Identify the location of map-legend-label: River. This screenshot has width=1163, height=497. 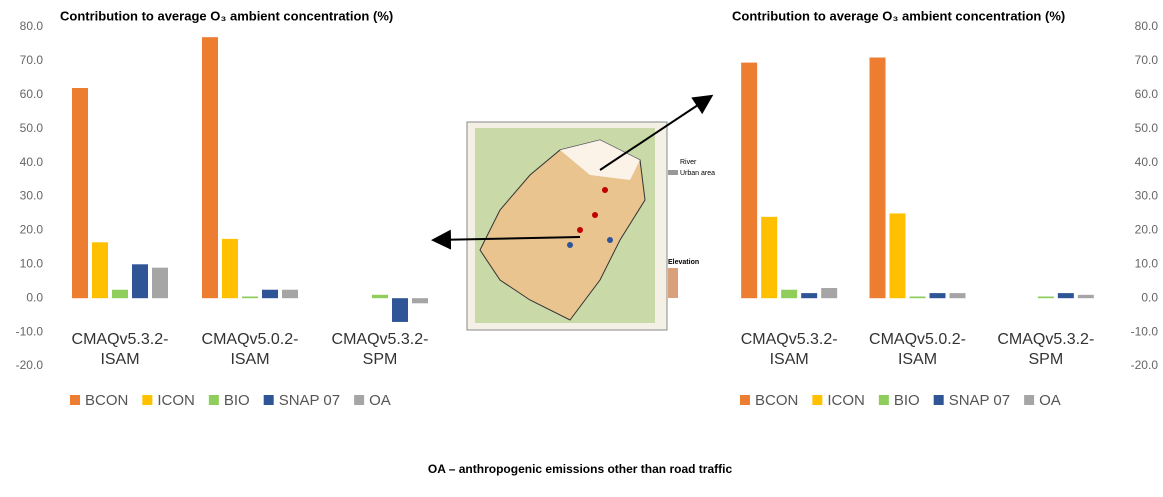
(688, 162).